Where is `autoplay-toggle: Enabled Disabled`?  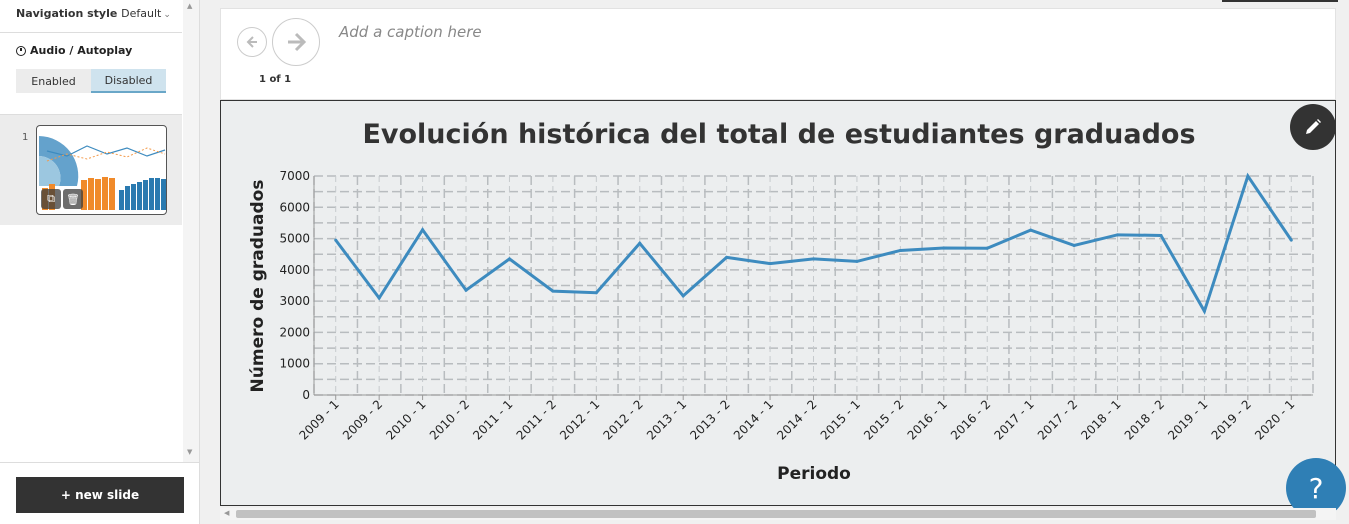
autoplay-toggle: Enabled Disabled is located at coordinates (91, 81).